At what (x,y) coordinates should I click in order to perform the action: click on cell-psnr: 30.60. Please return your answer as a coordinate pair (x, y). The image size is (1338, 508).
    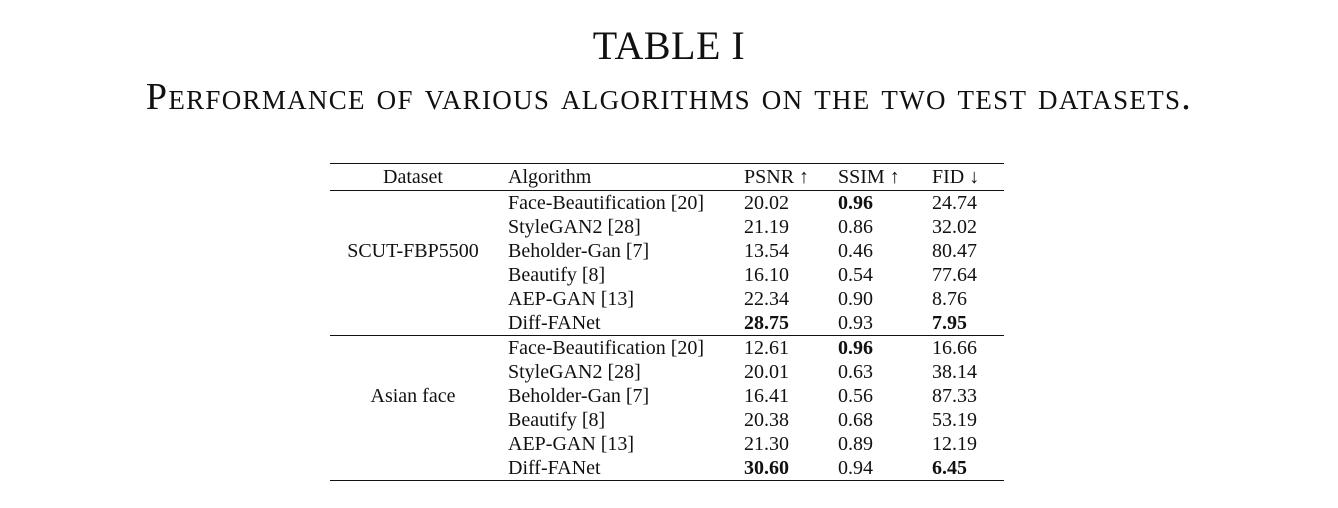
    Looking at the image, I should click on (791, 468).